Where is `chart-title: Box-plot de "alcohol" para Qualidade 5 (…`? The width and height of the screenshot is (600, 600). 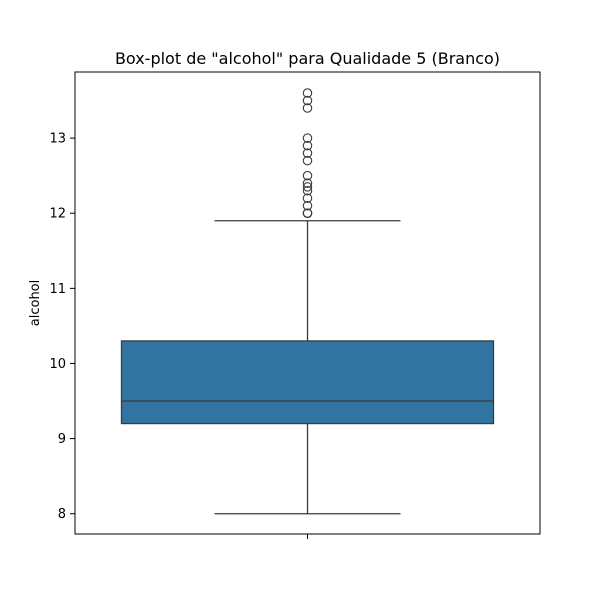 chart-title: Box-plot de "alcohol" para Qualidade 5 (… is located at coordinates (307, 58).